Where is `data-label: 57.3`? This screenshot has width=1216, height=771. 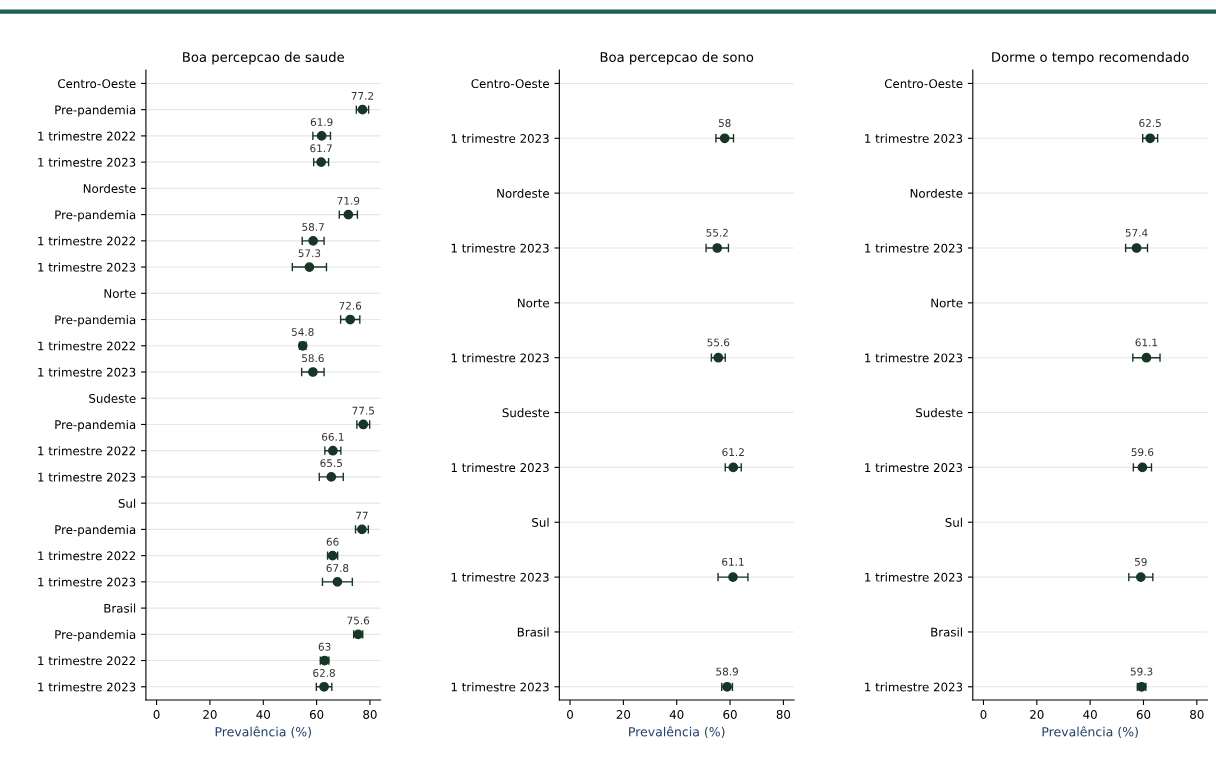
data-label: 57.3 is located at coordinates (309, 253).